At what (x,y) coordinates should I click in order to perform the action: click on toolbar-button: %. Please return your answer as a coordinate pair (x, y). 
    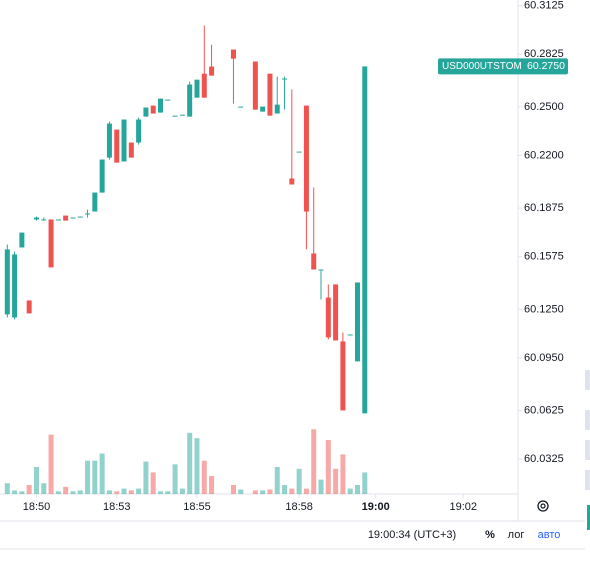
    Looking at the image, I should click on (490, 535).